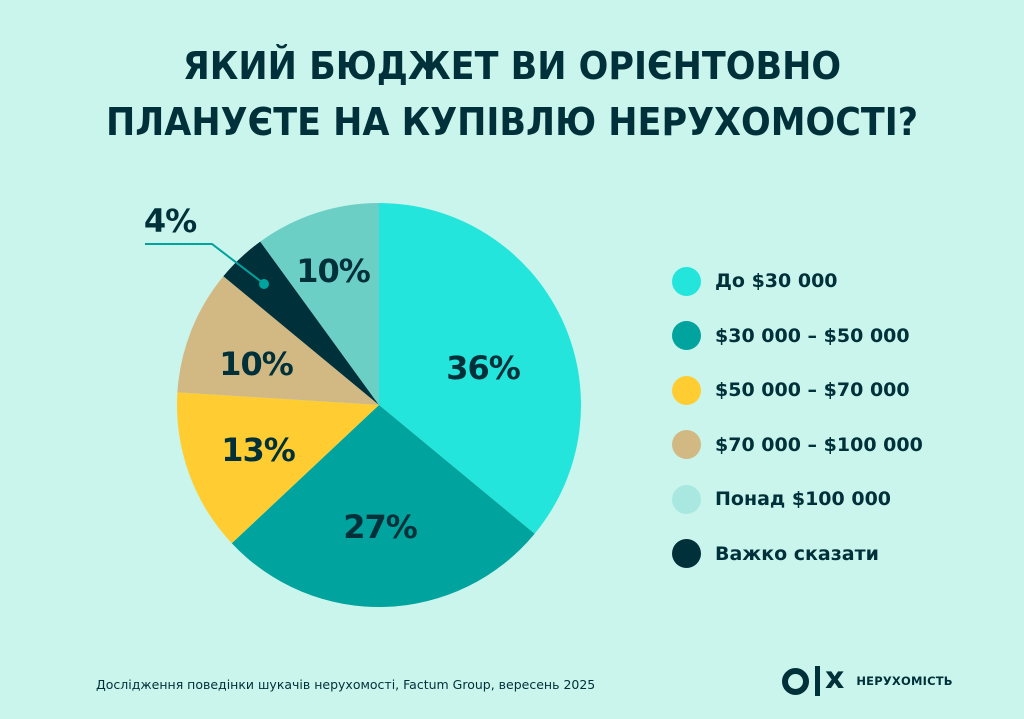 The width and height of the screenshot is (1024, 719). Describe the element at coordinates (795, 681) in the screenshot. I see `logo-o-icon` at that location.